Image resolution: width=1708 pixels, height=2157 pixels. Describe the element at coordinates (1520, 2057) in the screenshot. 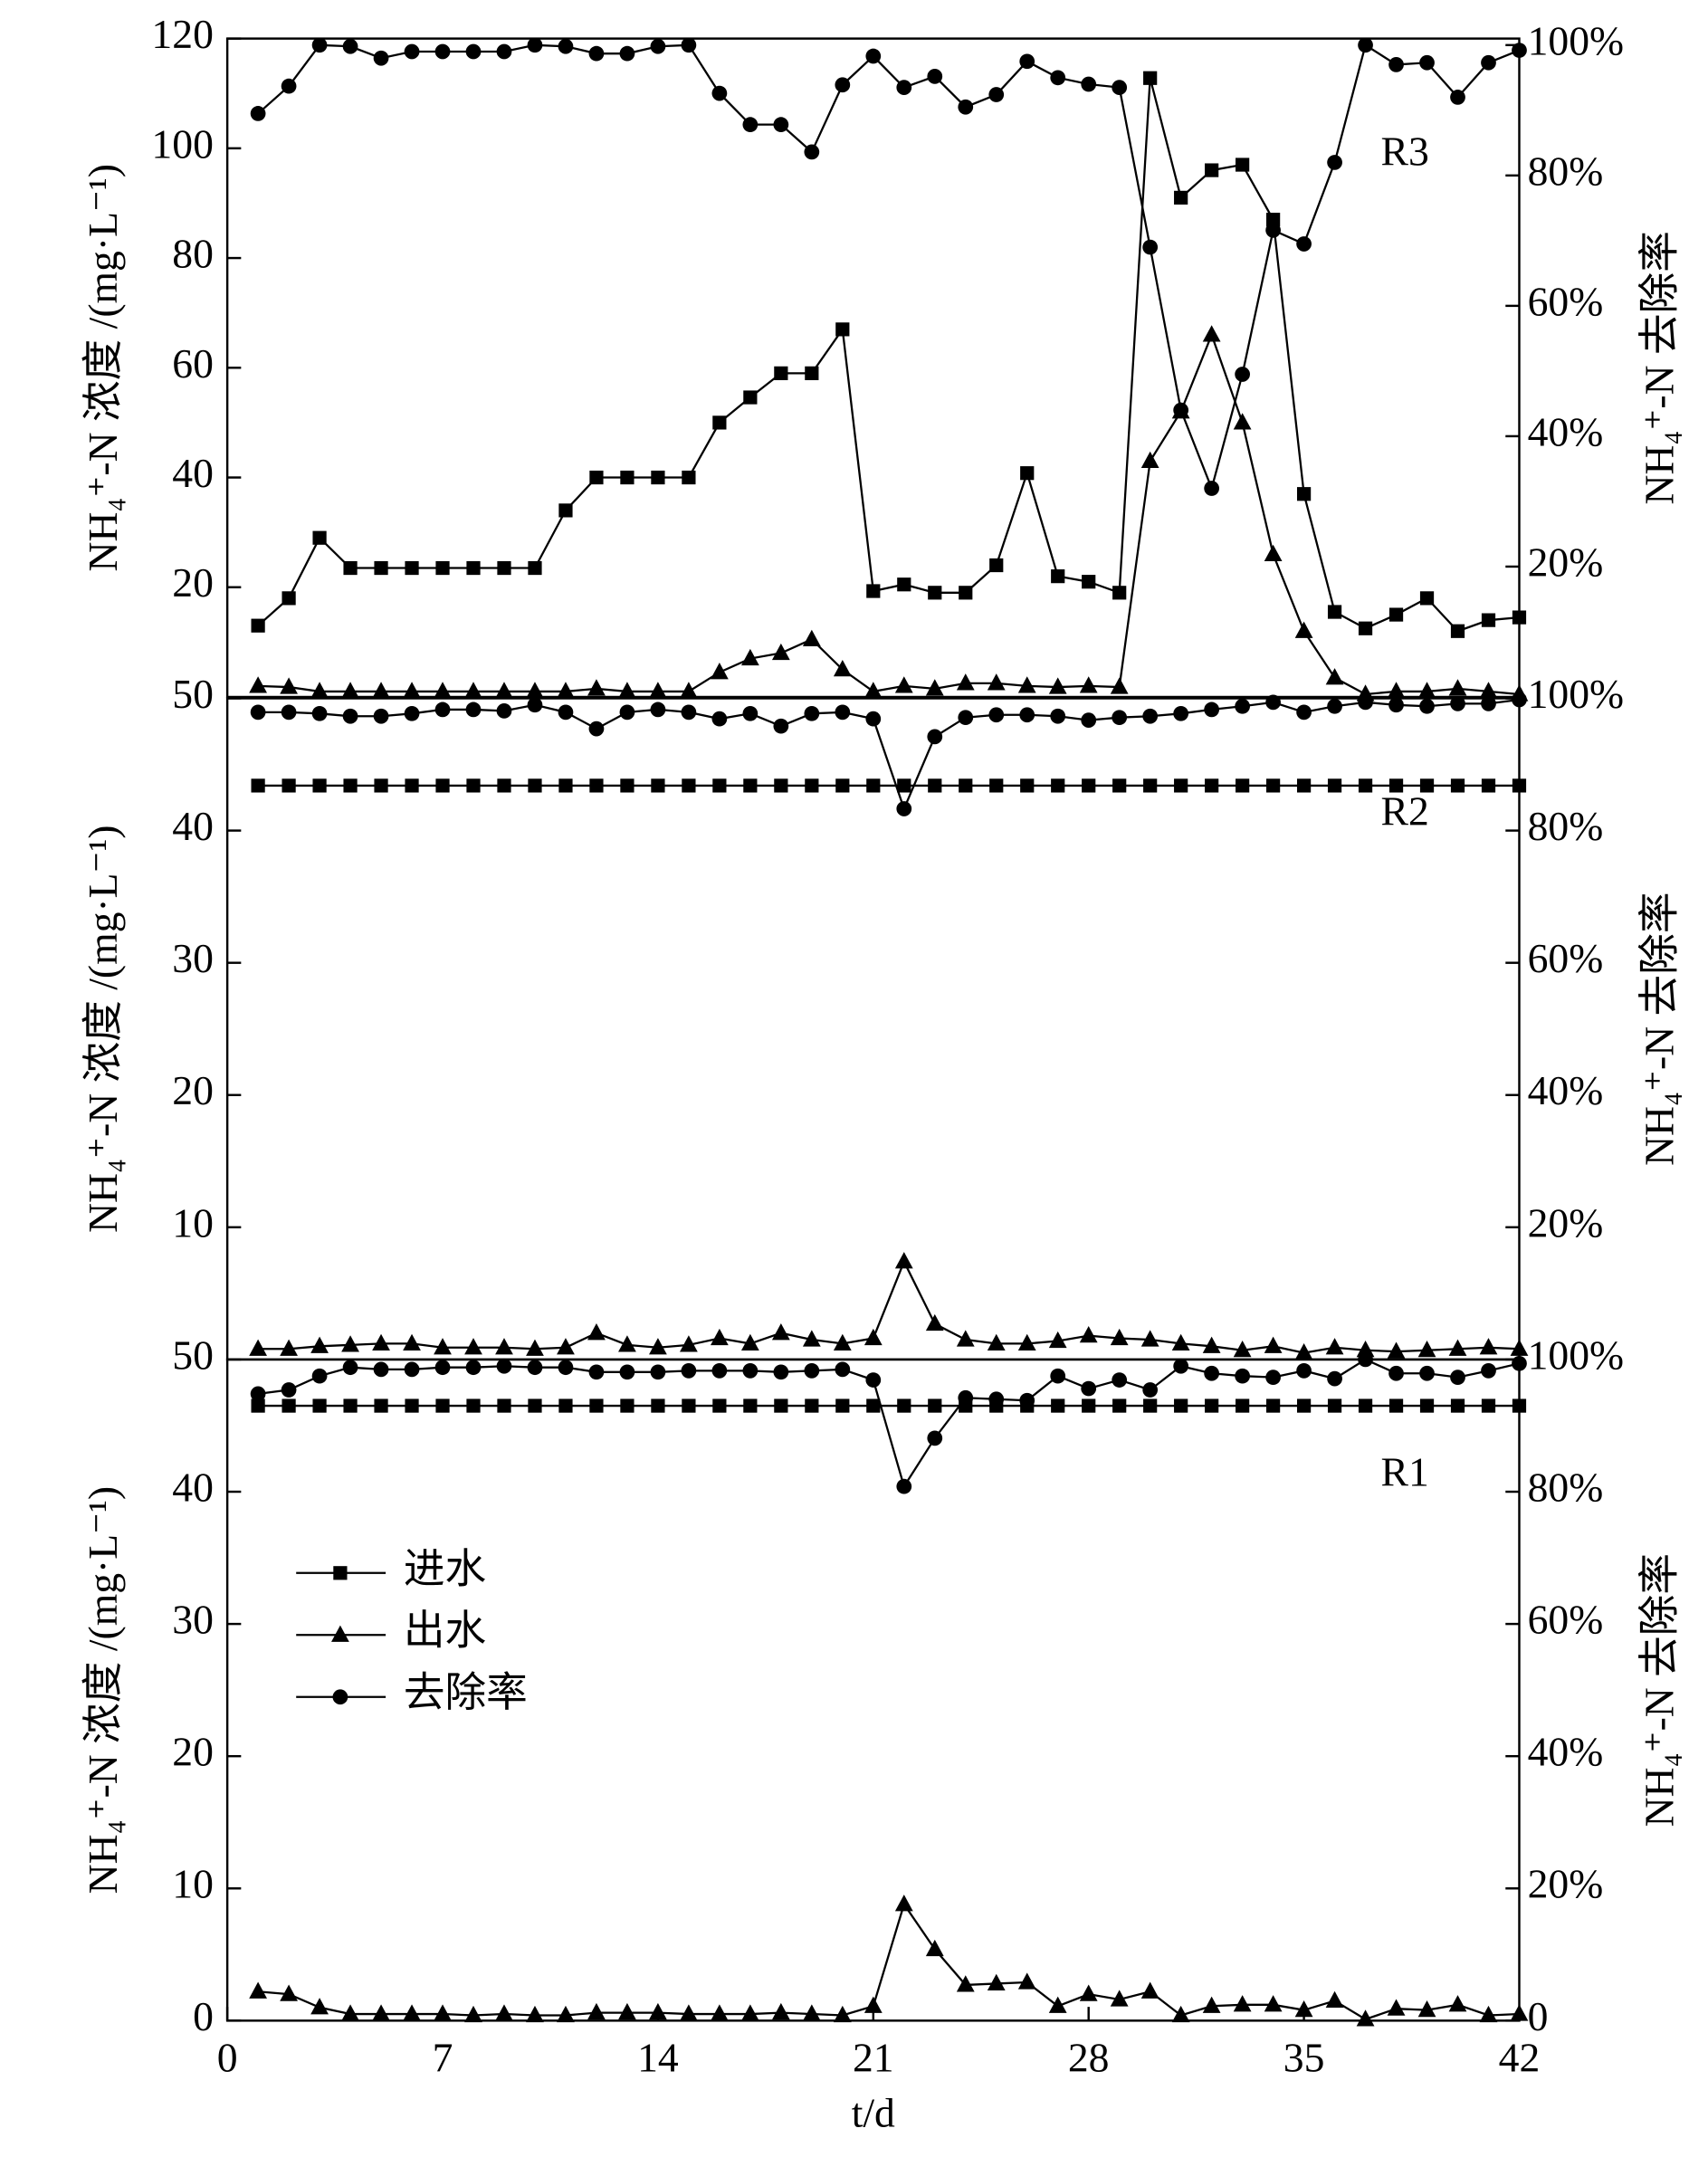

I see `x-tick-label: 42` at that location.